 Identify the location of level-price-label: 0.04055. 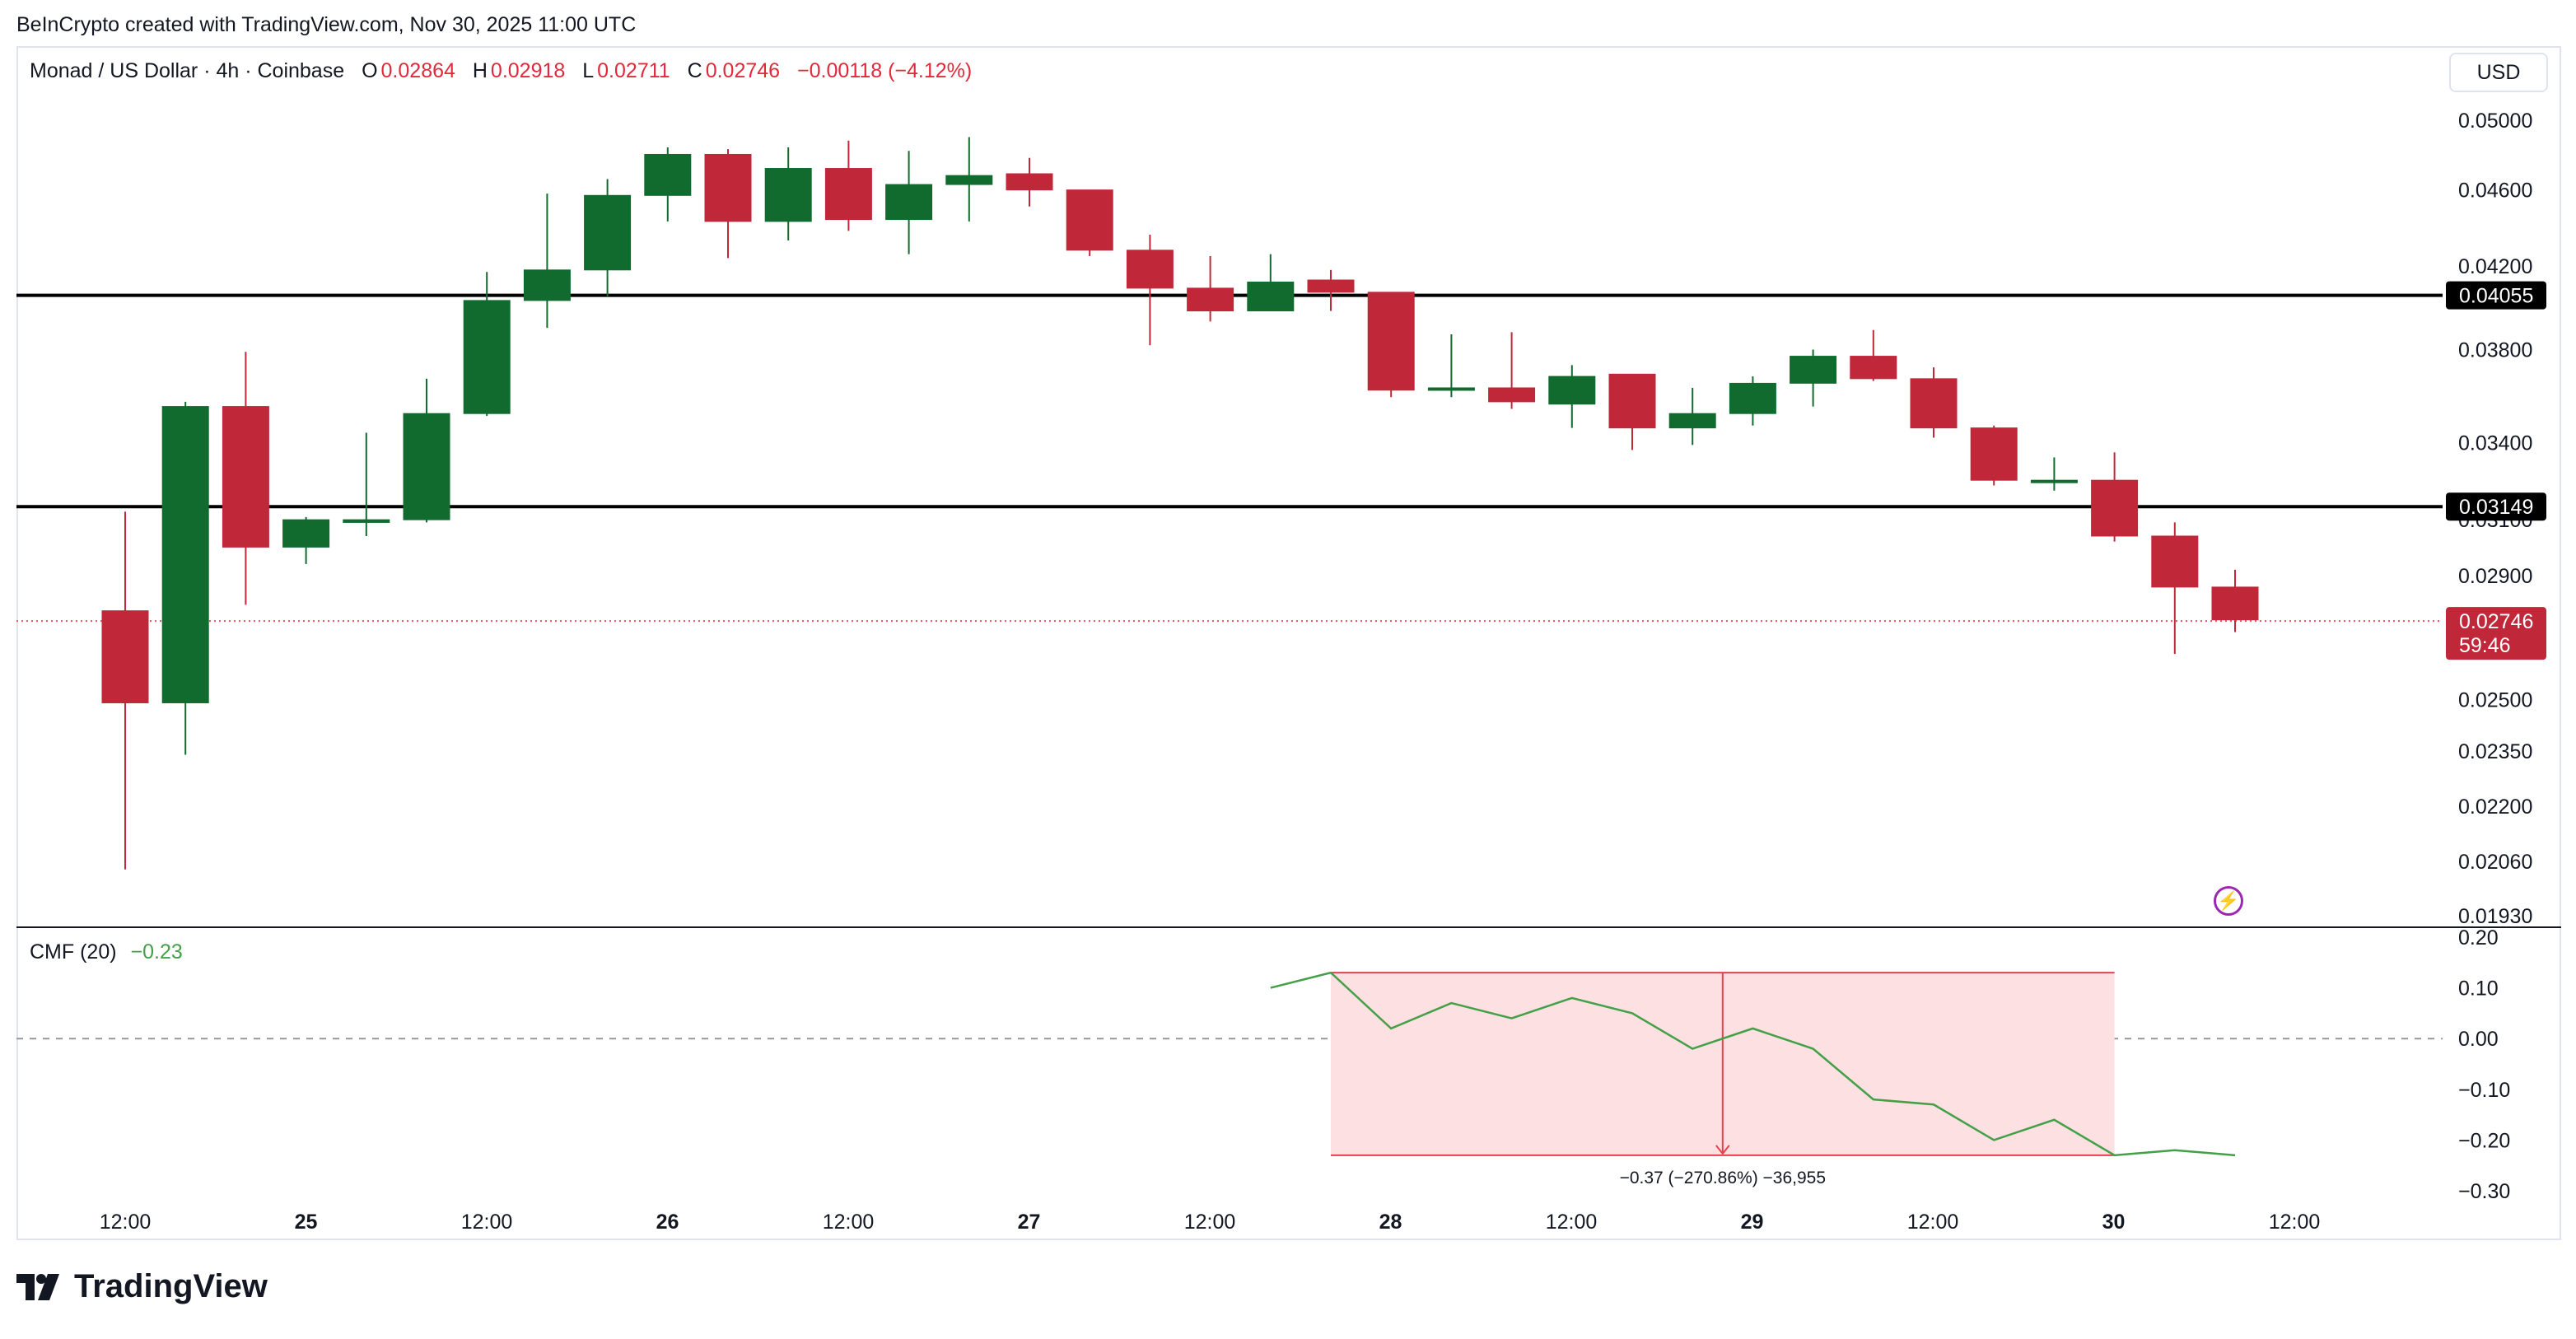
(2496, 296).